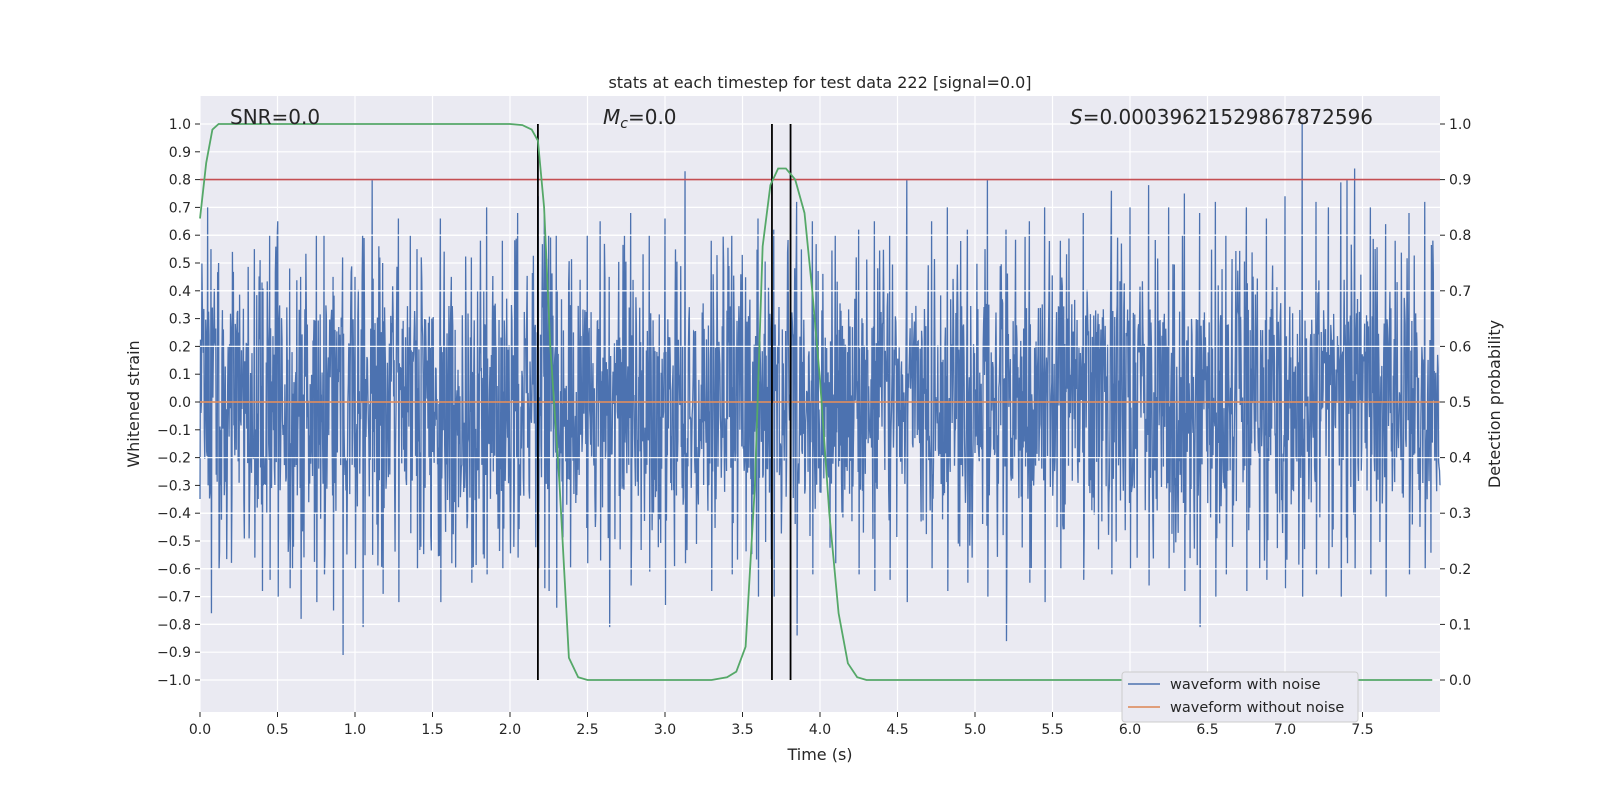 Image resolution: width=1600 pixels, height=800 pixels. Describe the element at coordinates (180, 236) in the screenshot. I see `y-tick-label: 0.6` at that location.